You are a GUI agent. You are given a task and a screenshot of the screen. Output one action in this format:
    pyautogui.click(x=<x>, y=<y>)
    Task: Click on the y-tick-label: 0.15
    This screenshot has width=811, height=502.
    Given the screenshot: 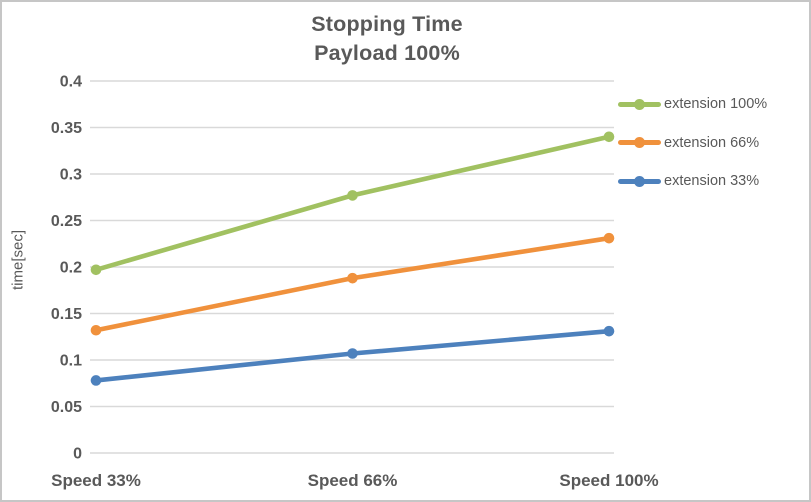 What is the action you would take?
    pyautogui.click(x=66, y=314)
    